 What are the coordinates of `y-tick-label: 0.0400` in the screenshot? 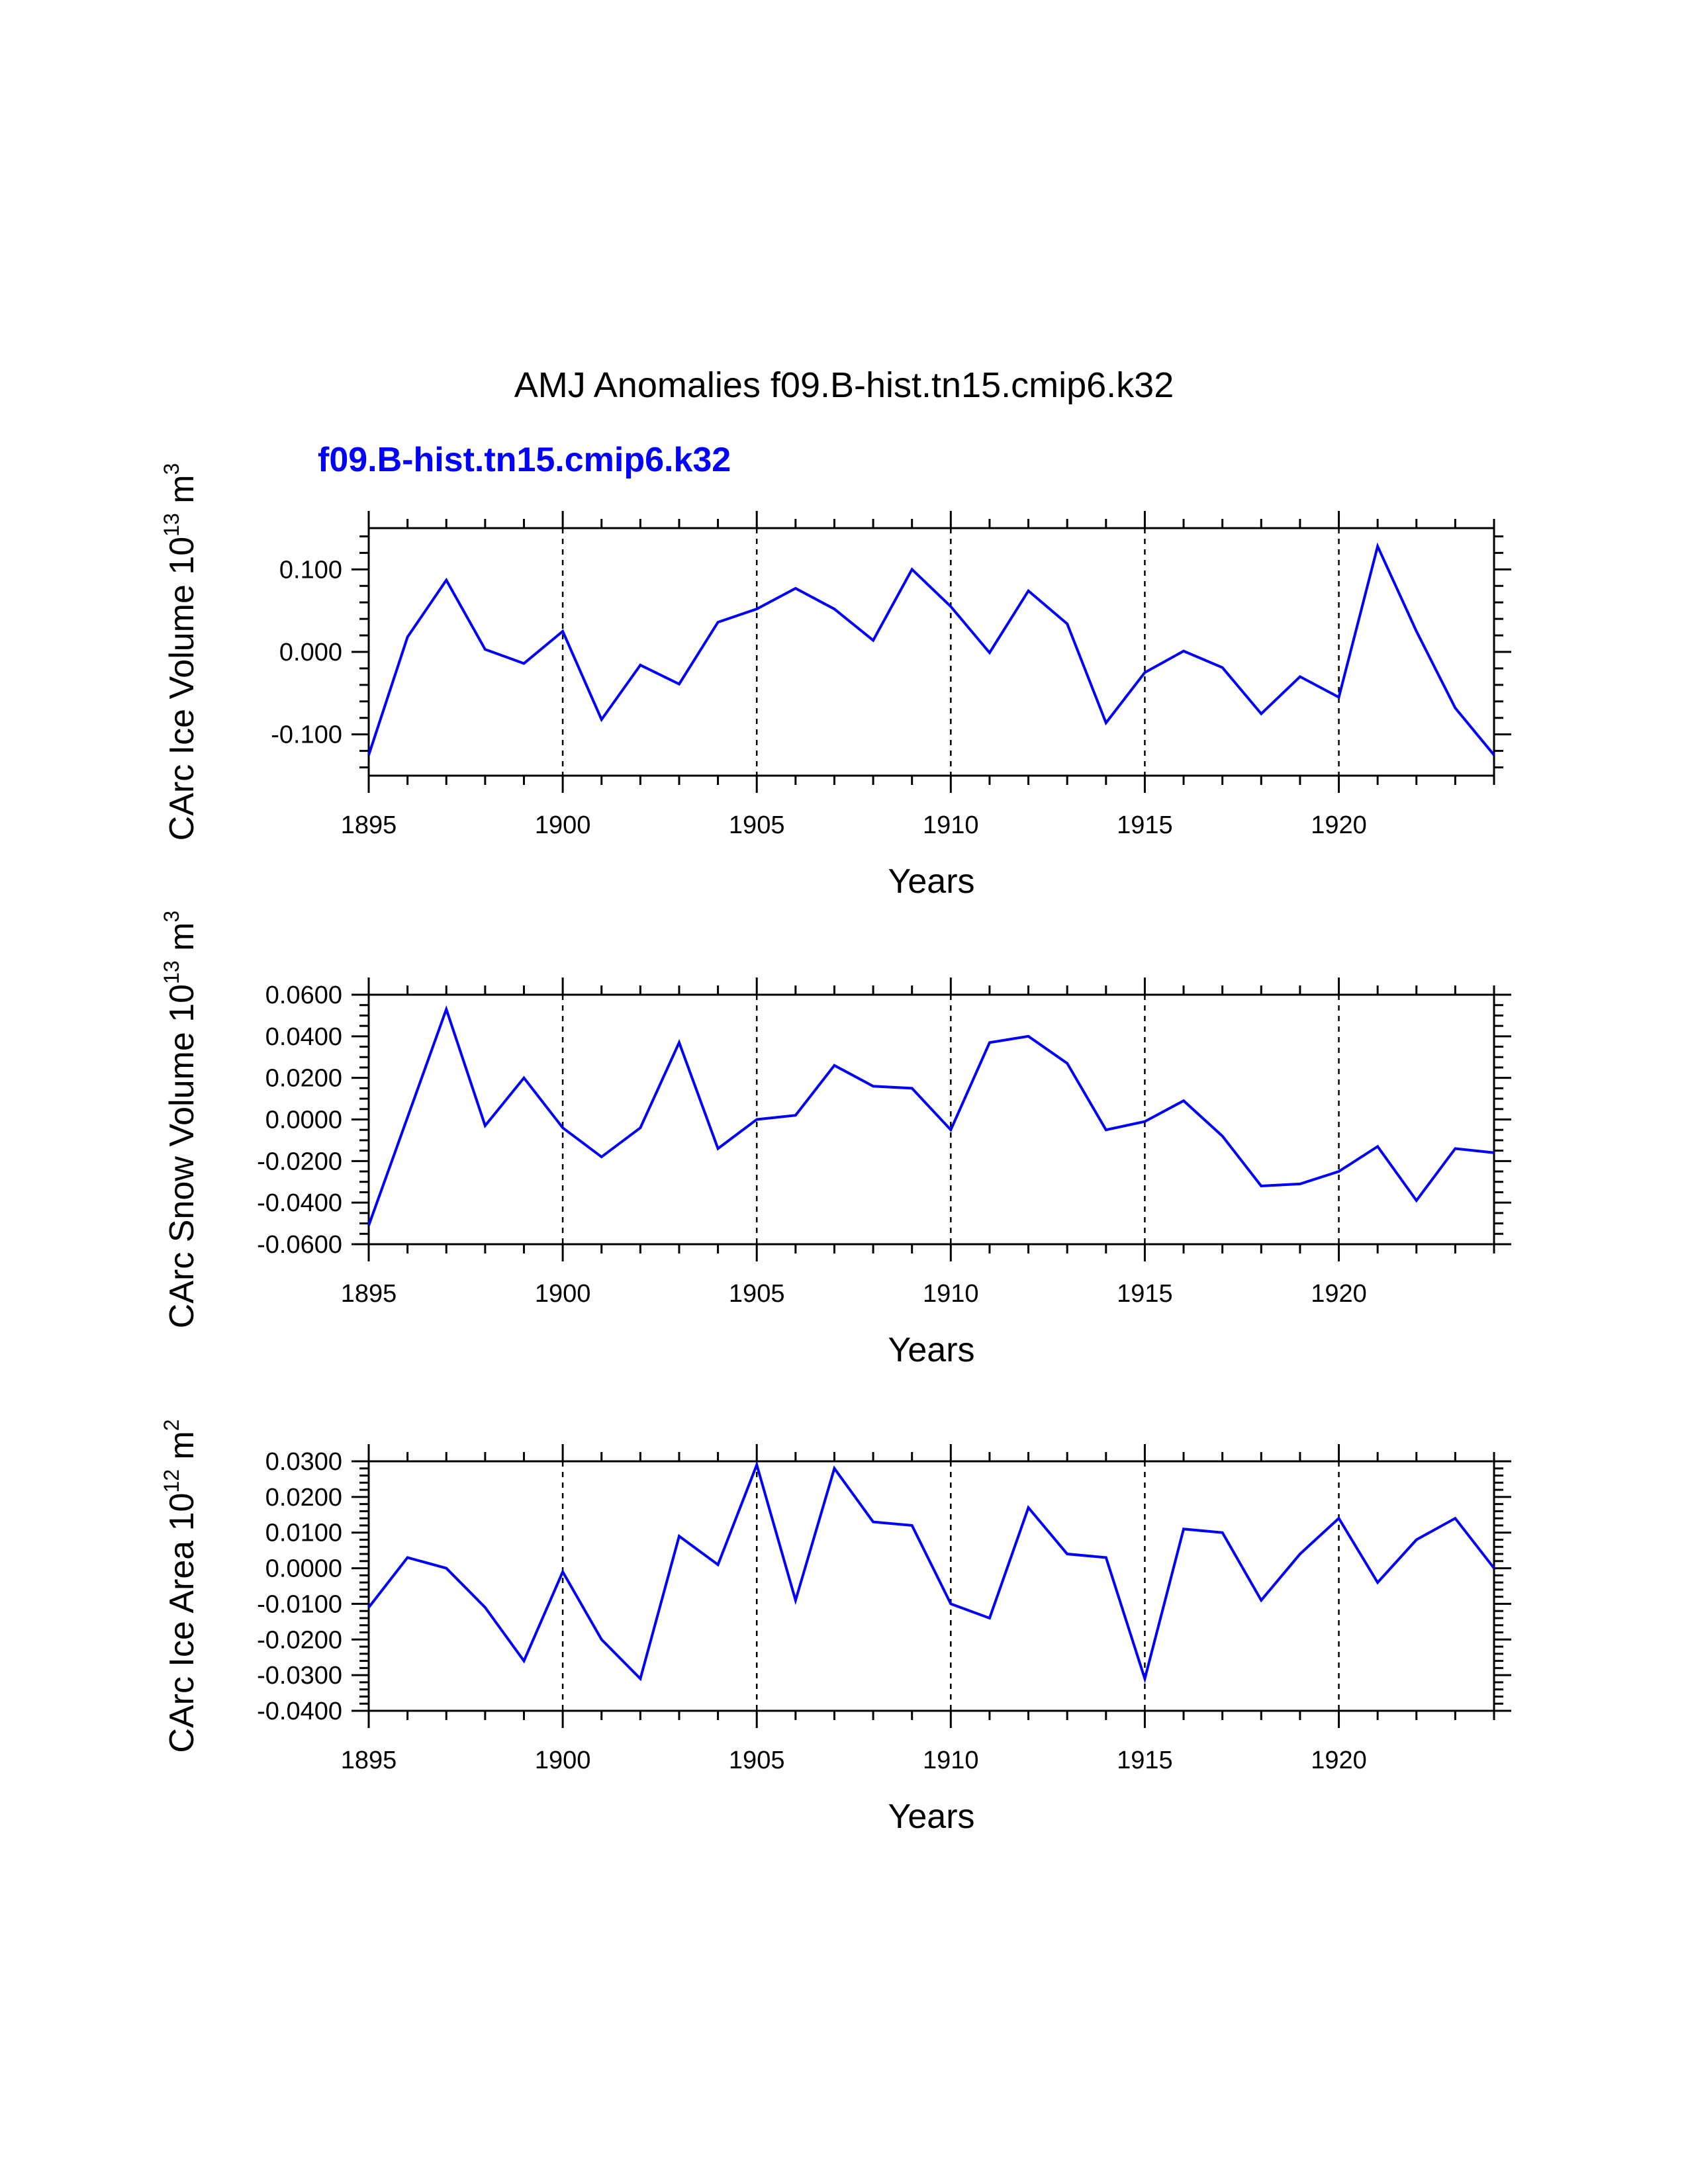 It's located at (303, 1037).